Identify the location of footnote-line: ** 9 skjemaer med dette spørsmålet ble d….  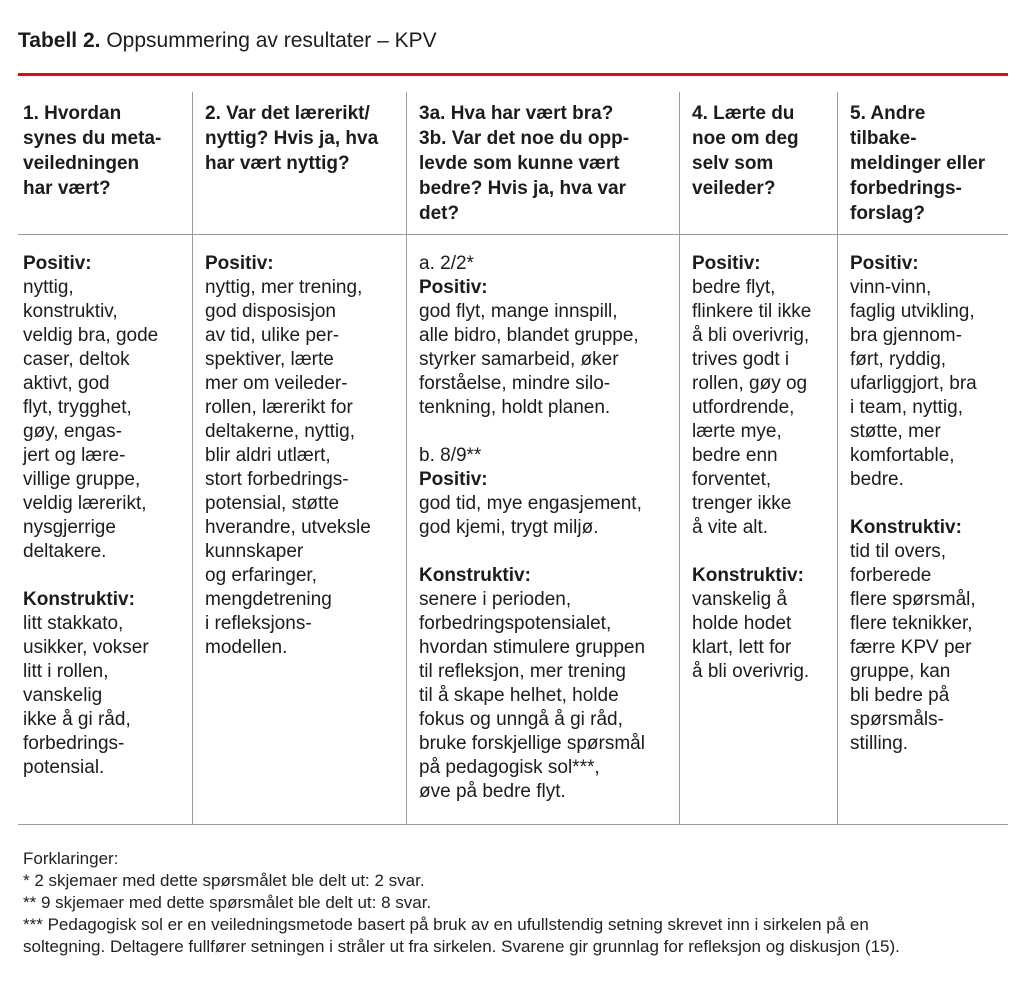
(227, 902).